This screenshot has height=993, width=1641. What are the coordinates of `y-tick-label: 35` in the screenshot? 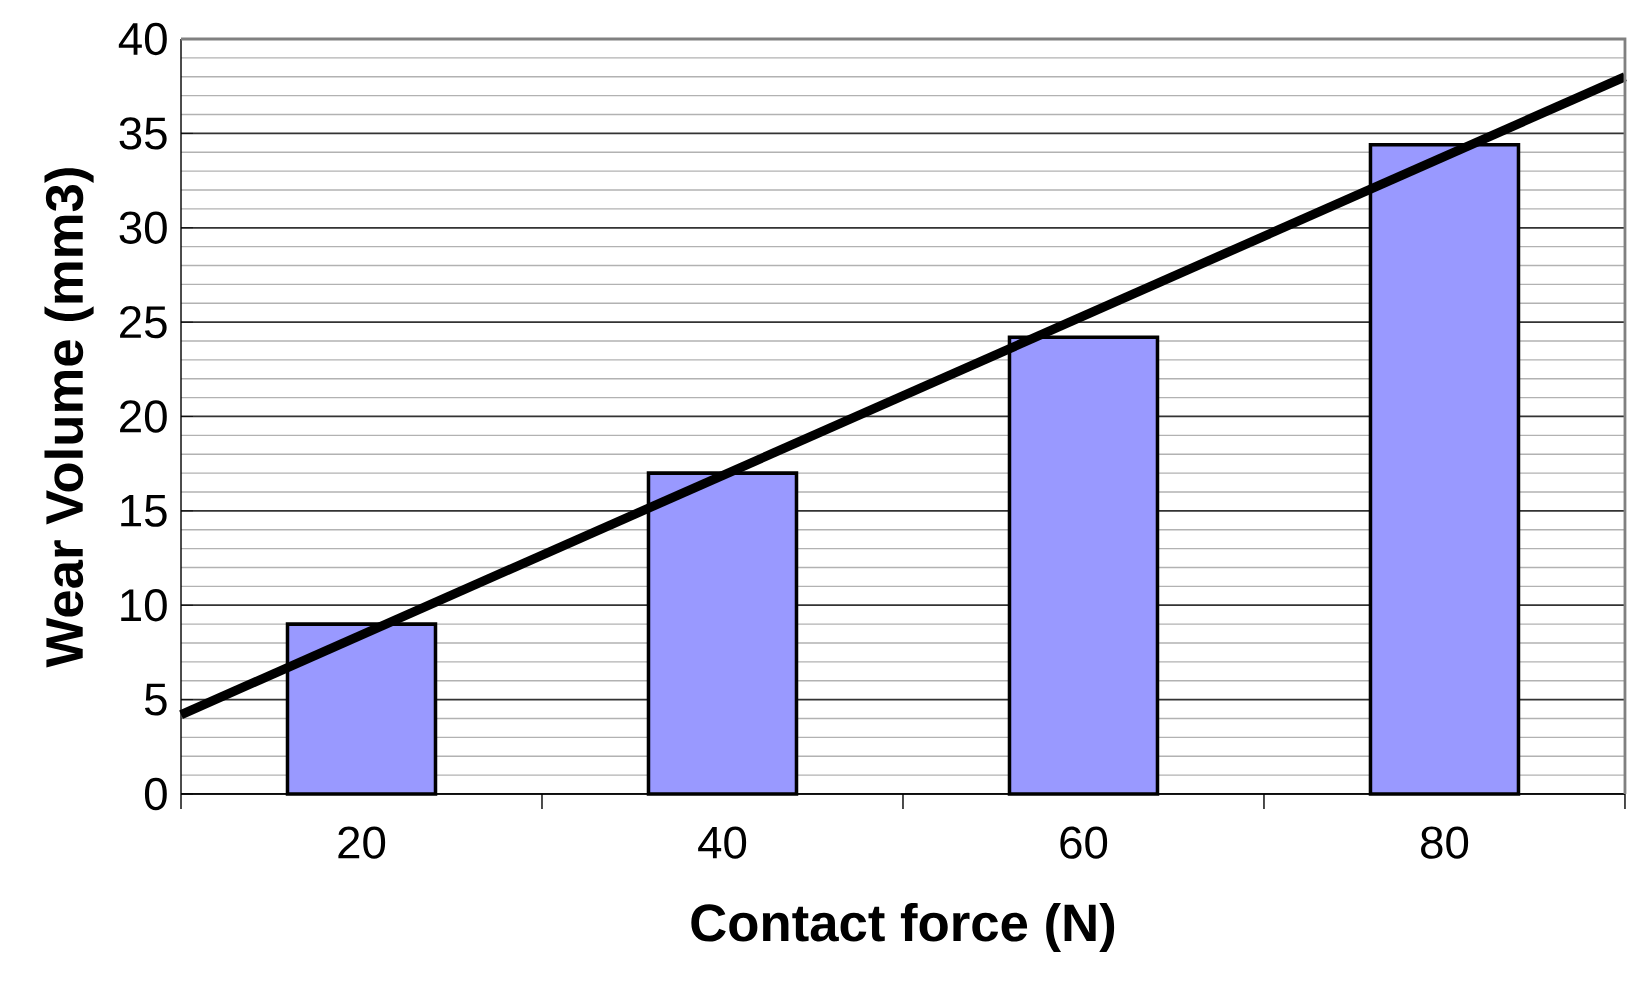 It's located at (143, 133).